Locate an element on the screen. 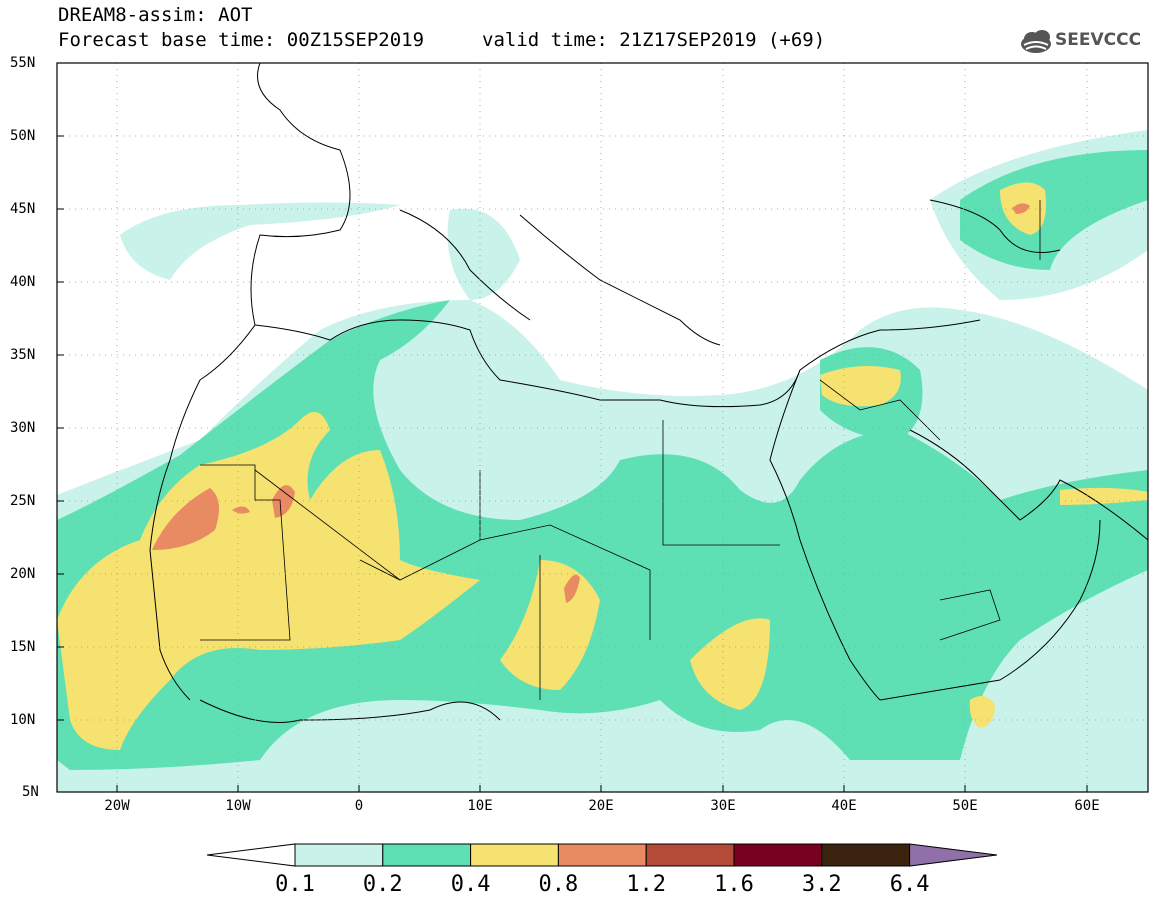  lon-label-40e: 40E is located at coordinates (844, 806).